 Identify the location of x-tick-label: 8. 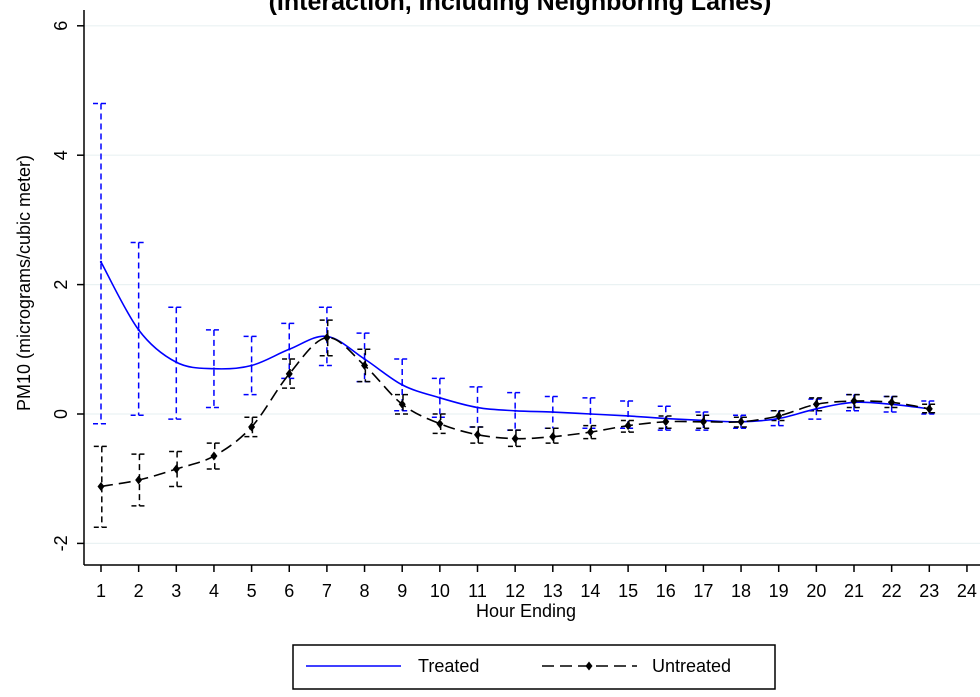
(365, 591).